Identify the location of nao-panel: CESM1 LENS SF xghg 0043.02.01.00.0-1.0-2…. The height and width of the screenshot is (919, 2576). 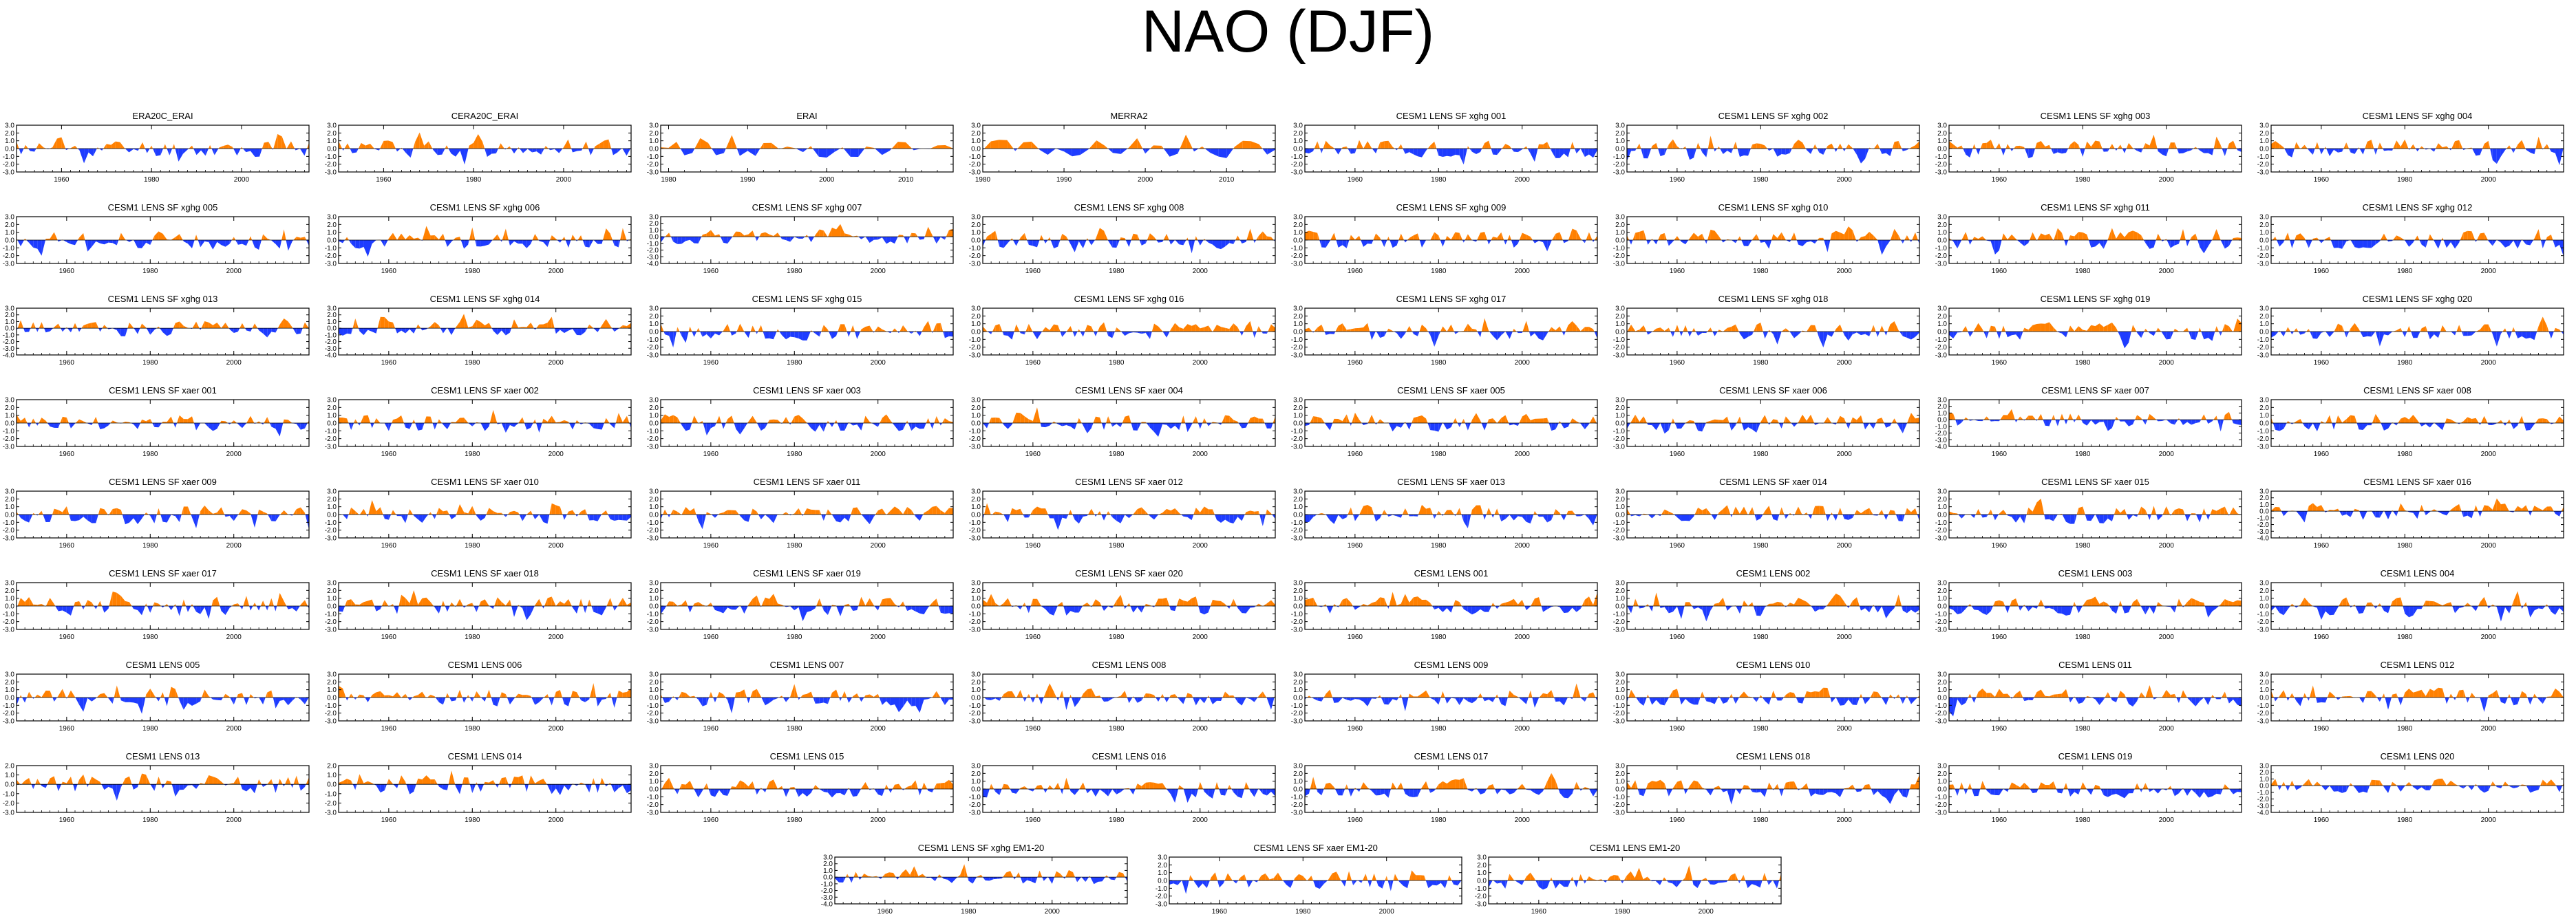
(2410, 147).